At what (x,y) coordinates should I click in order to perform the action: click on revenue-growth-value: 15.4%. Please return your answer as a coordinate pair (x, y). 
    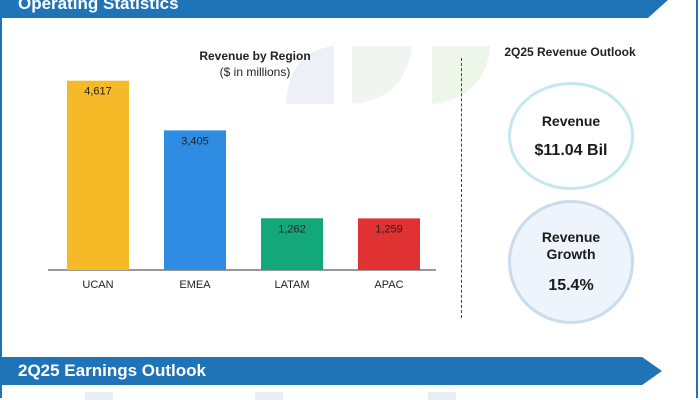
    Looking at the image, I should click on (571, 285).